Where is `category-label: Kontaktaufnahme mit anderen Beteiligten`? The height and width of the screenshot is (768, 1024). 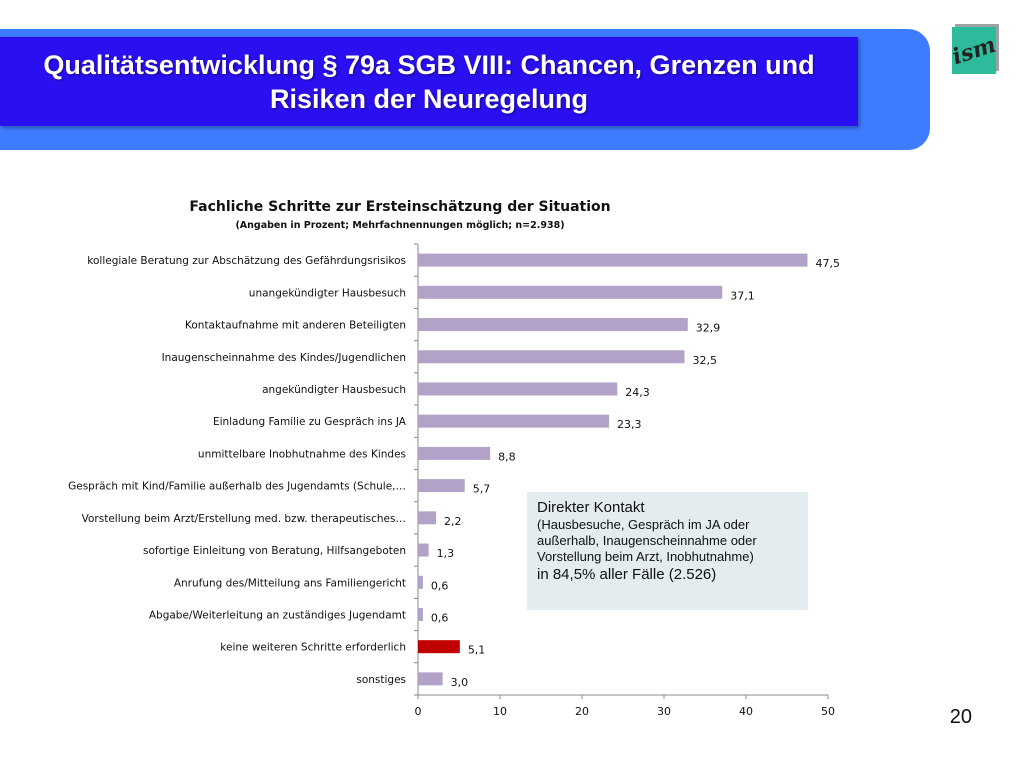
category-label: Kontaktaufnahme mit anderen Beteiligten is located at coordinates (295, 326).